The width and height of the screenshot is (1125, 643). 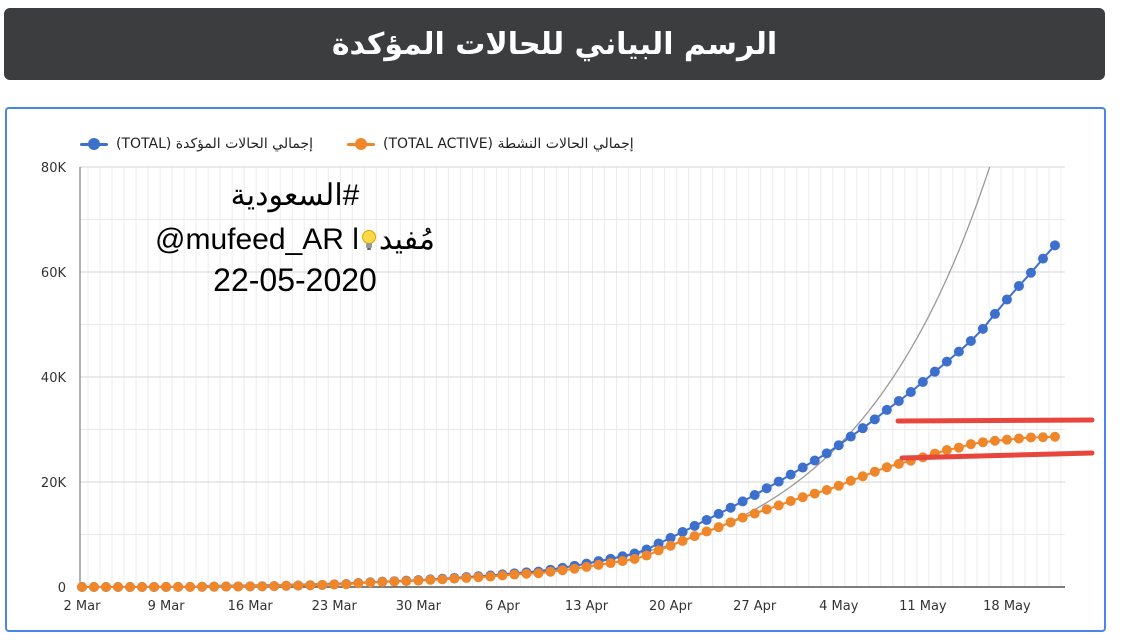 I want to click on plateau-line-lower, so click(x=997, y=455).